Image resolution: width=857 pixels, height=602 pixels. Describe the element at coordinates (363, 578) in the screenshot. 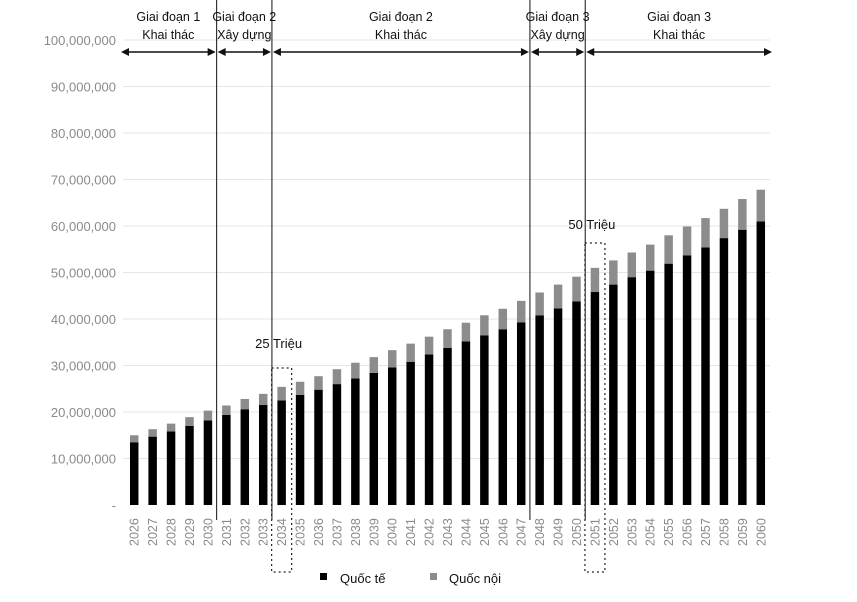

I see `legend-label-quoc-te: Quốc tế` at that location.